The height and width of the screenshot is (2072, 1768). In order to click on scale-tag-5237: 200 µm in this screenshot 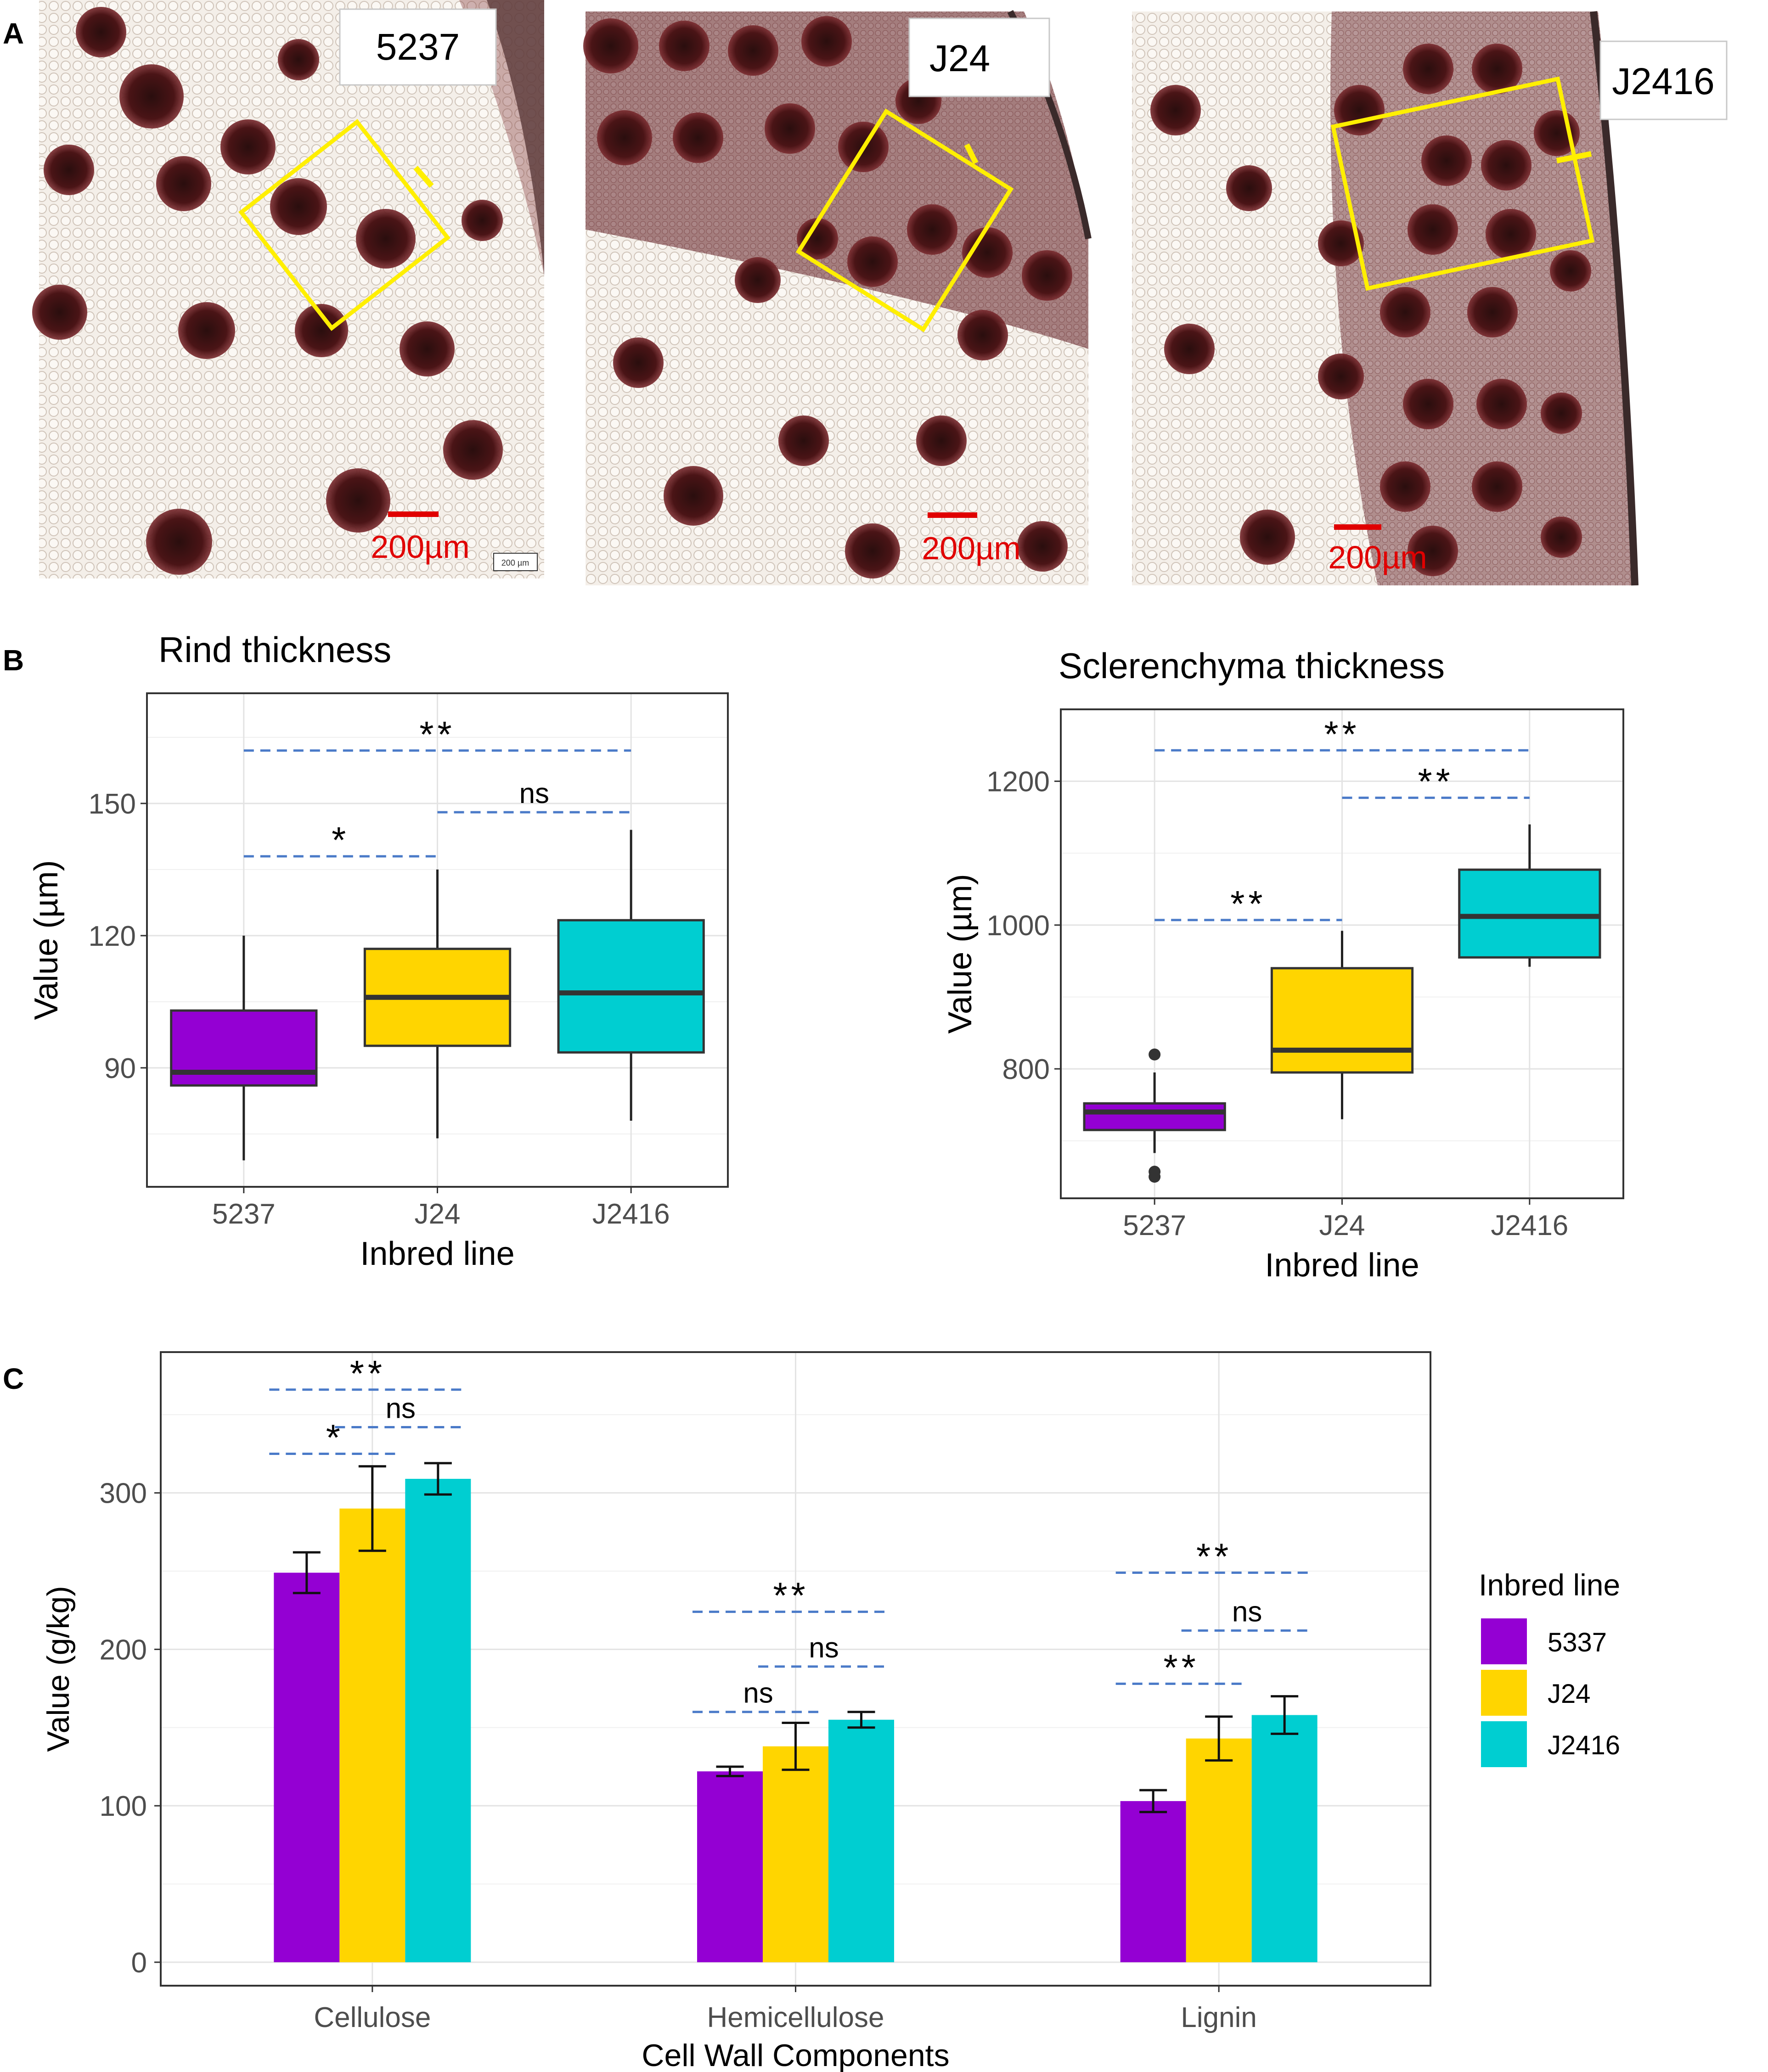, I will do `click(515, 563)`.